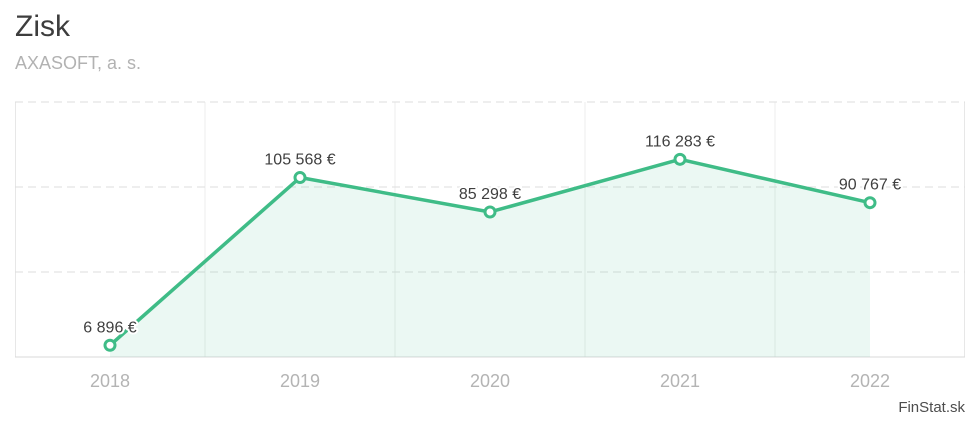 This screenshot has height=425, width=980. What do you see at coordinates (490, 194) in the screenshot?
I see `data-point-label: 85 298 €` at bounding box center [490, 194].